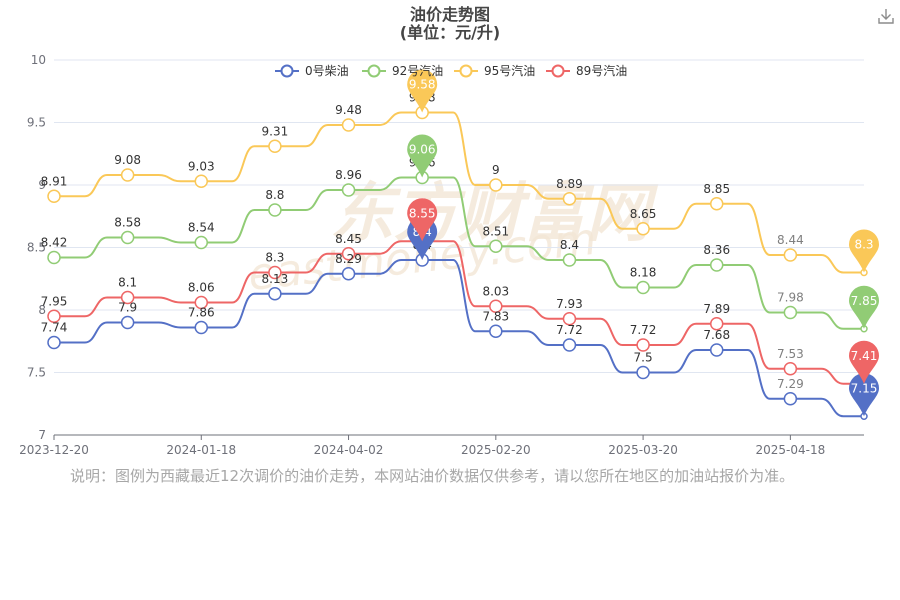  Describe the element at coordinates (422, 213) in the screenshot. I see `pin-label: 8.55` at that location.